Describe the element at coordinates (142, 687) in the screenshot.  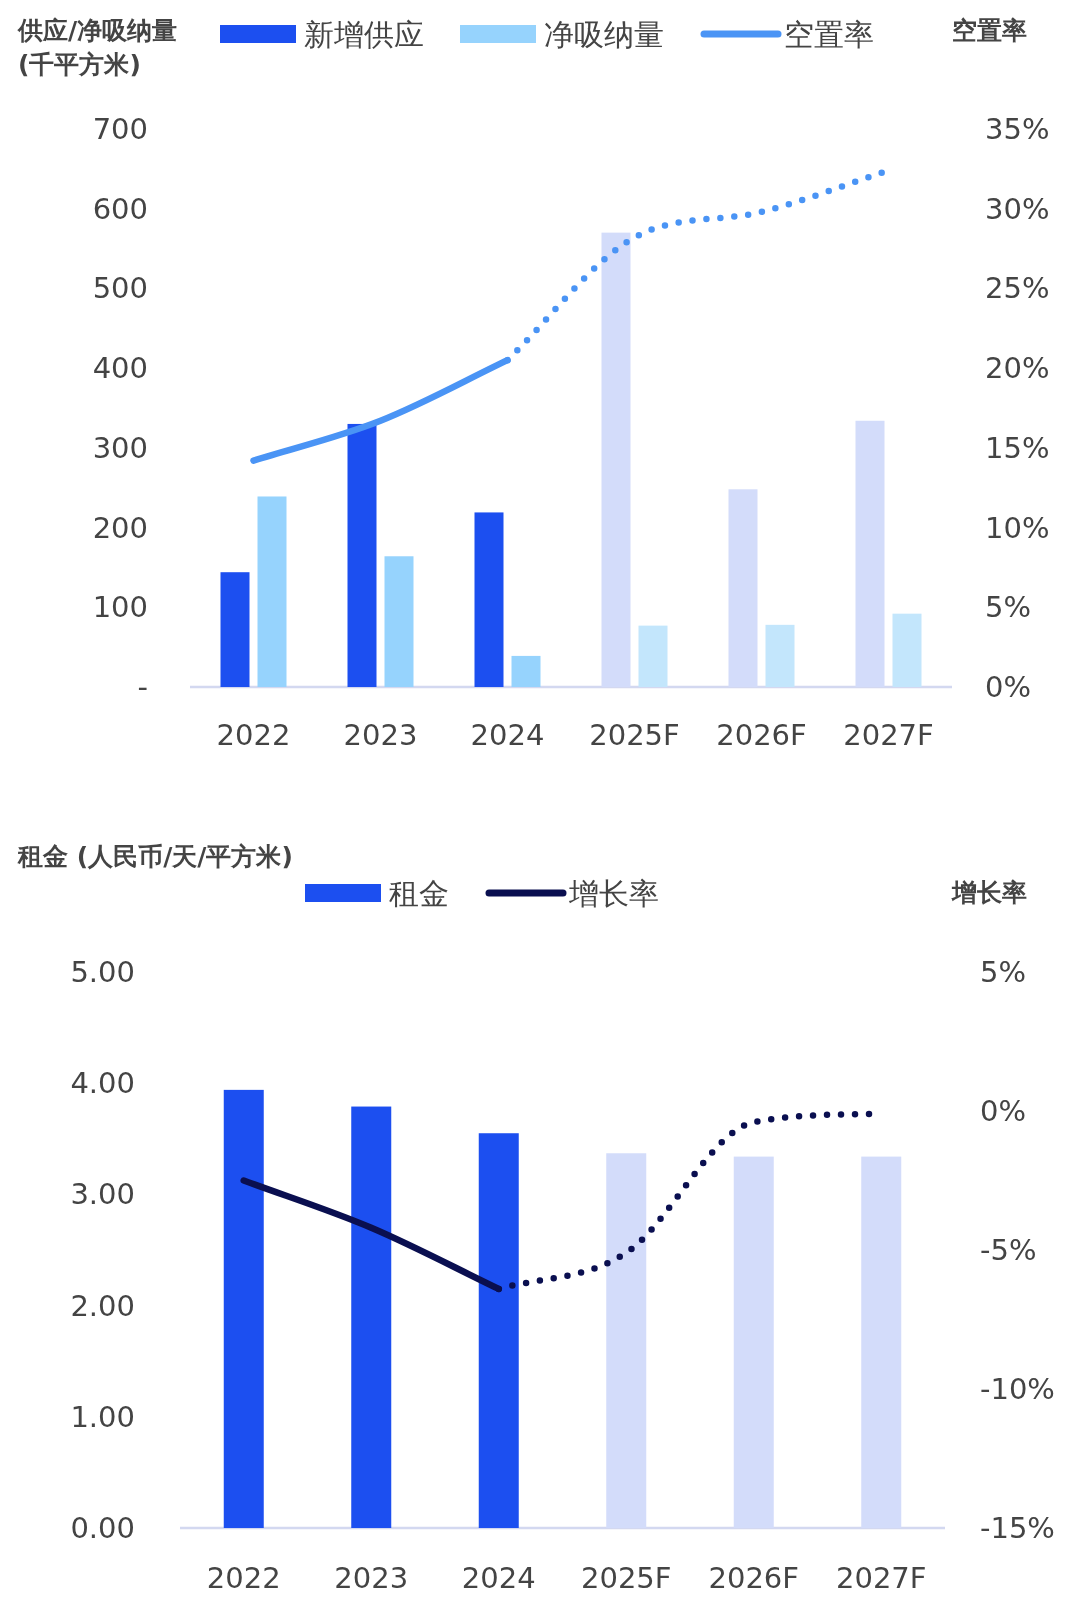
I see `y-tick-label: -` at that location.